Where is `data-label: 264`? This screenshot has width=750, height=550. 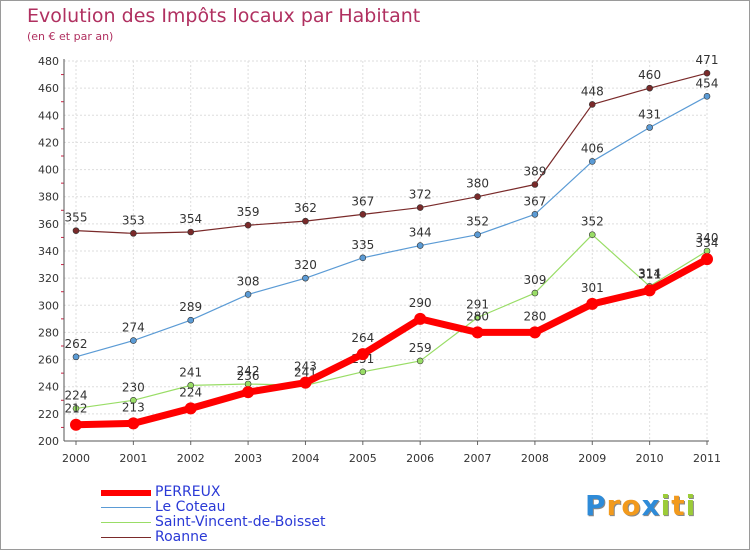 data-label: 264 is located at coordinates (362, 338).